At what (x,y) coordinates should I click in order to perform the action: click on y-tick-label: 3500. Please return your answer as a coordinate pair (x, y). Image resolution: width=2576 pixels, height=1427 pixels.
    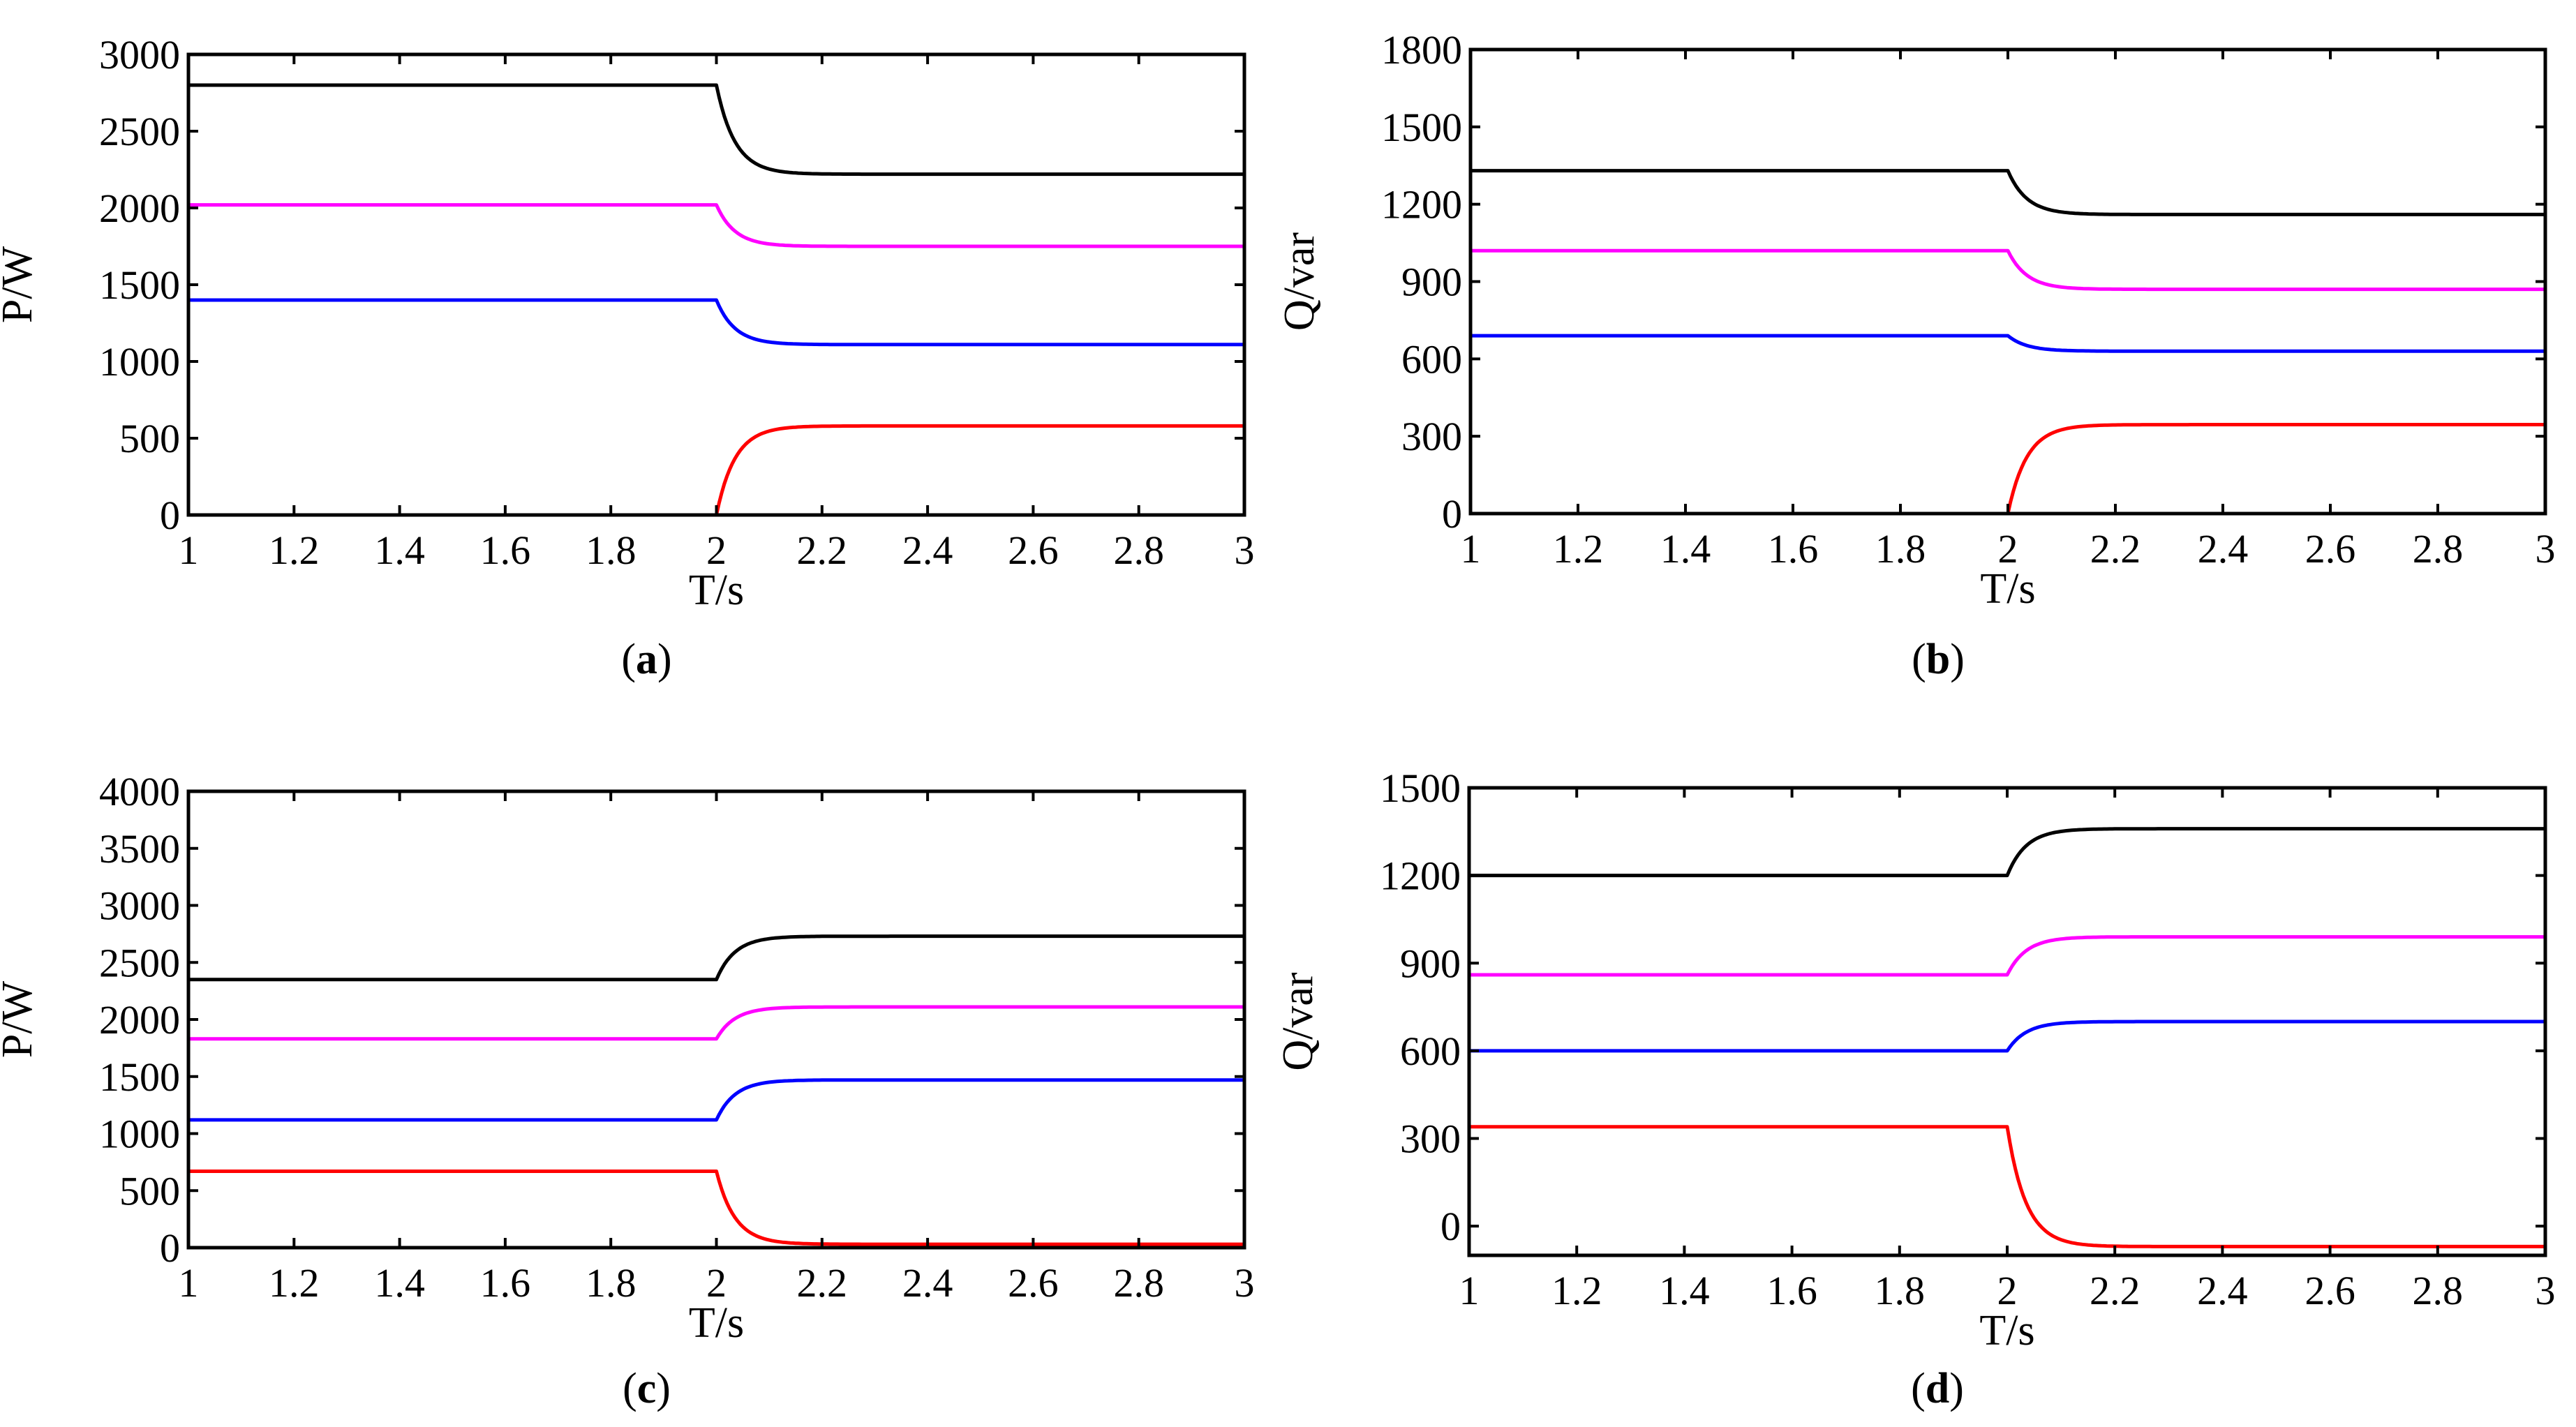
    Looking at the image, I should click on (140, 849).